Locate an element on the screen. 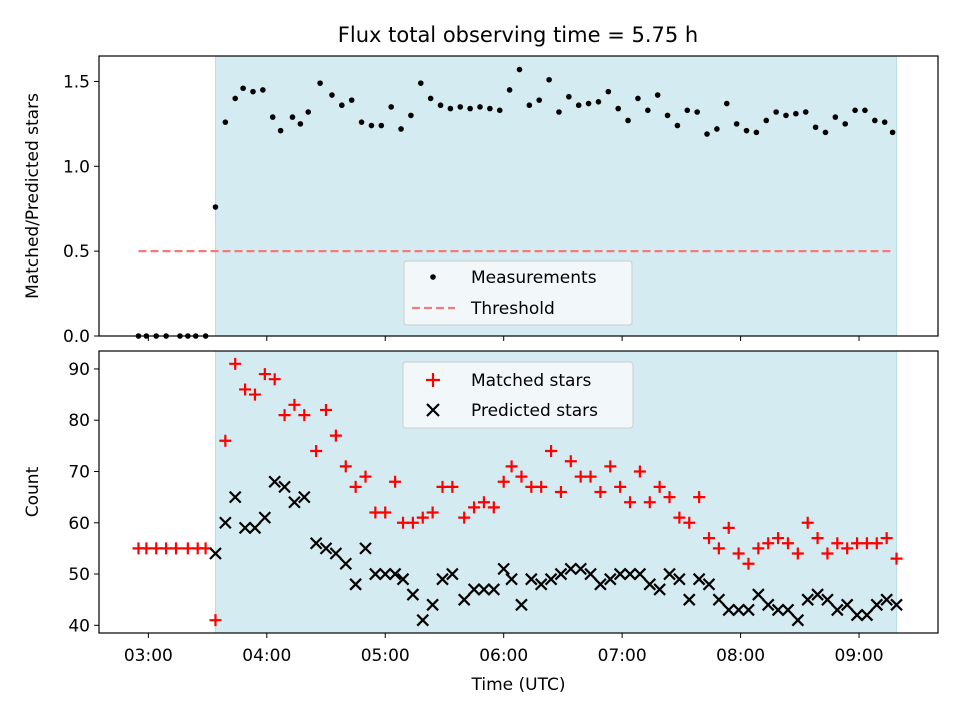 Image resolution: width=960 pixels, height=720 pixels. y-tick-label: 80 is located at coordinates (79, 421).